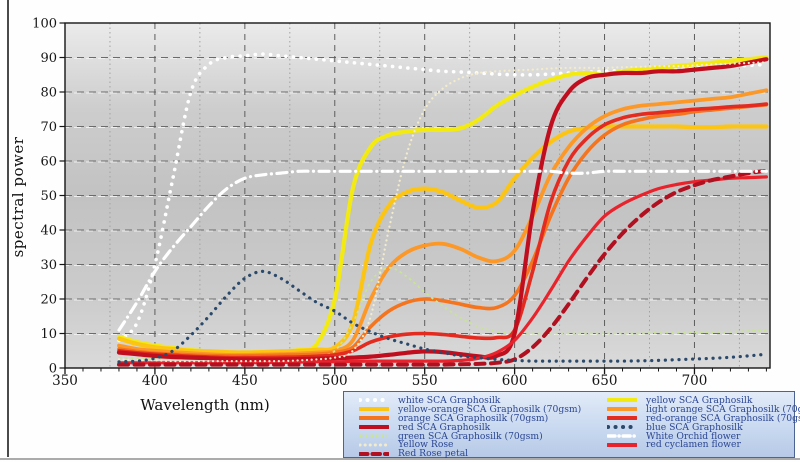 This screenshot has width=800, height=462. I want to click on legend-label: yellow-orange SCA Graphosilk (70gsm), so click(490, 409).